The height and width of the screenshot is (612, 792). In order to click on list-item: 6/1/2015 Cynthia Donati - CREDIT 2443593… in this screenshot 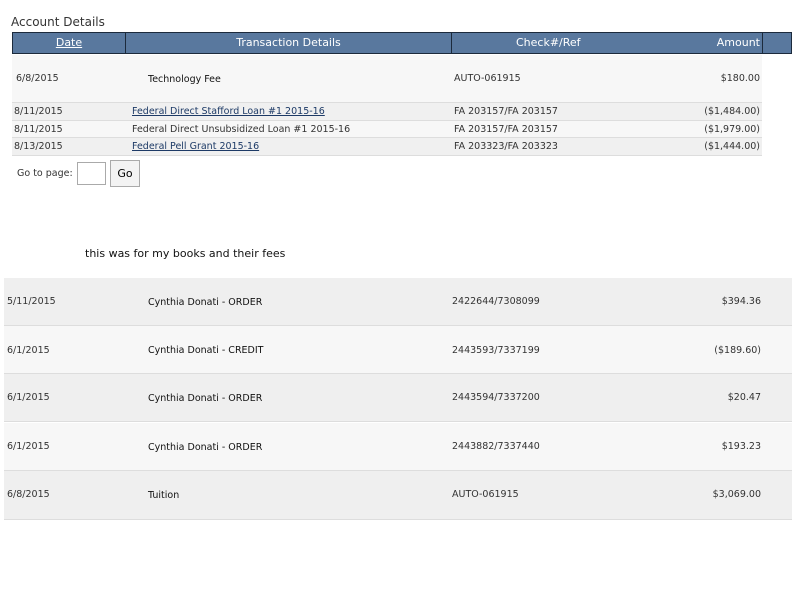, I will do `click(398, 350)`.